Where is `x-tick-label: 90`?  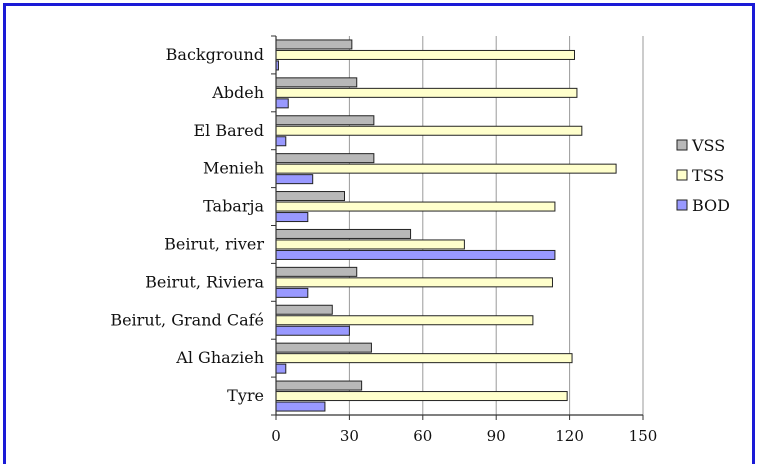 x-tick-label: 90 is located at coordinates (496, 436).